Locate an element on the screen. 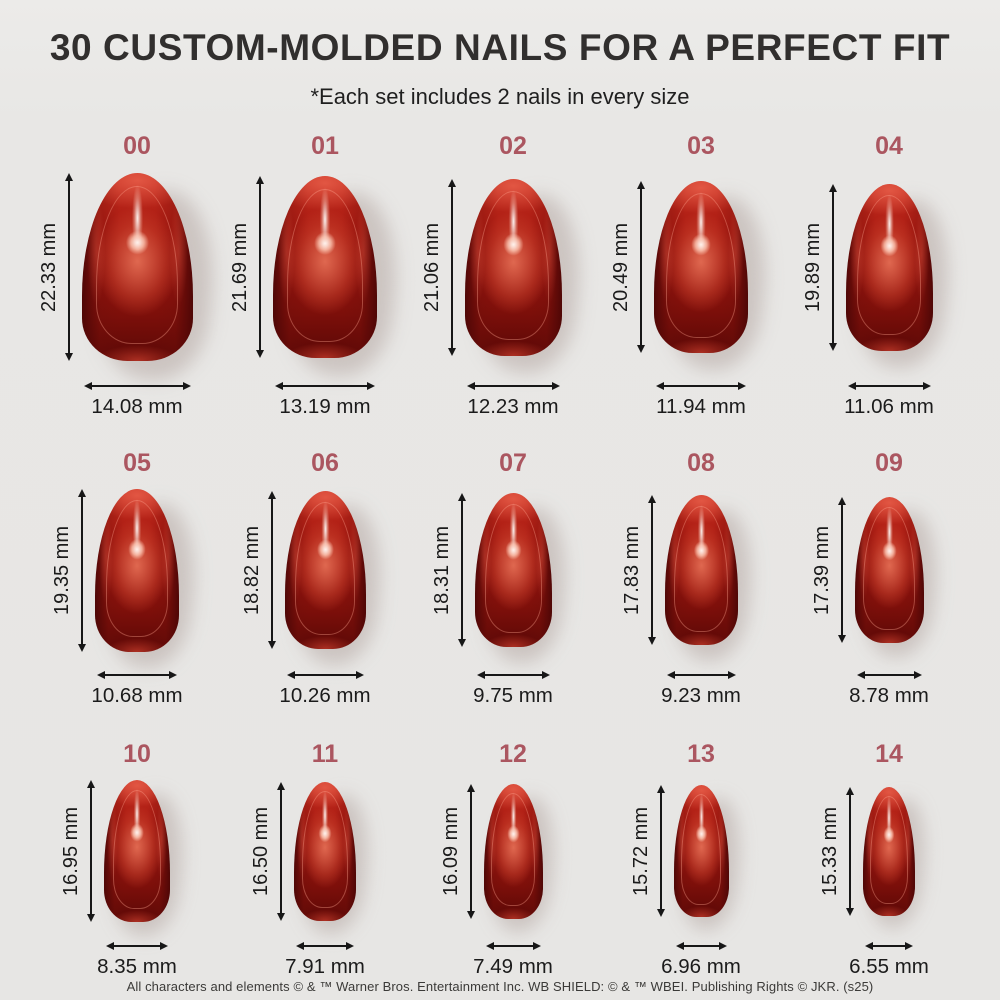 This screenshot has height=1000, width=1000. length-value-label: 19.35 mm is located at coordinates (62, 570).